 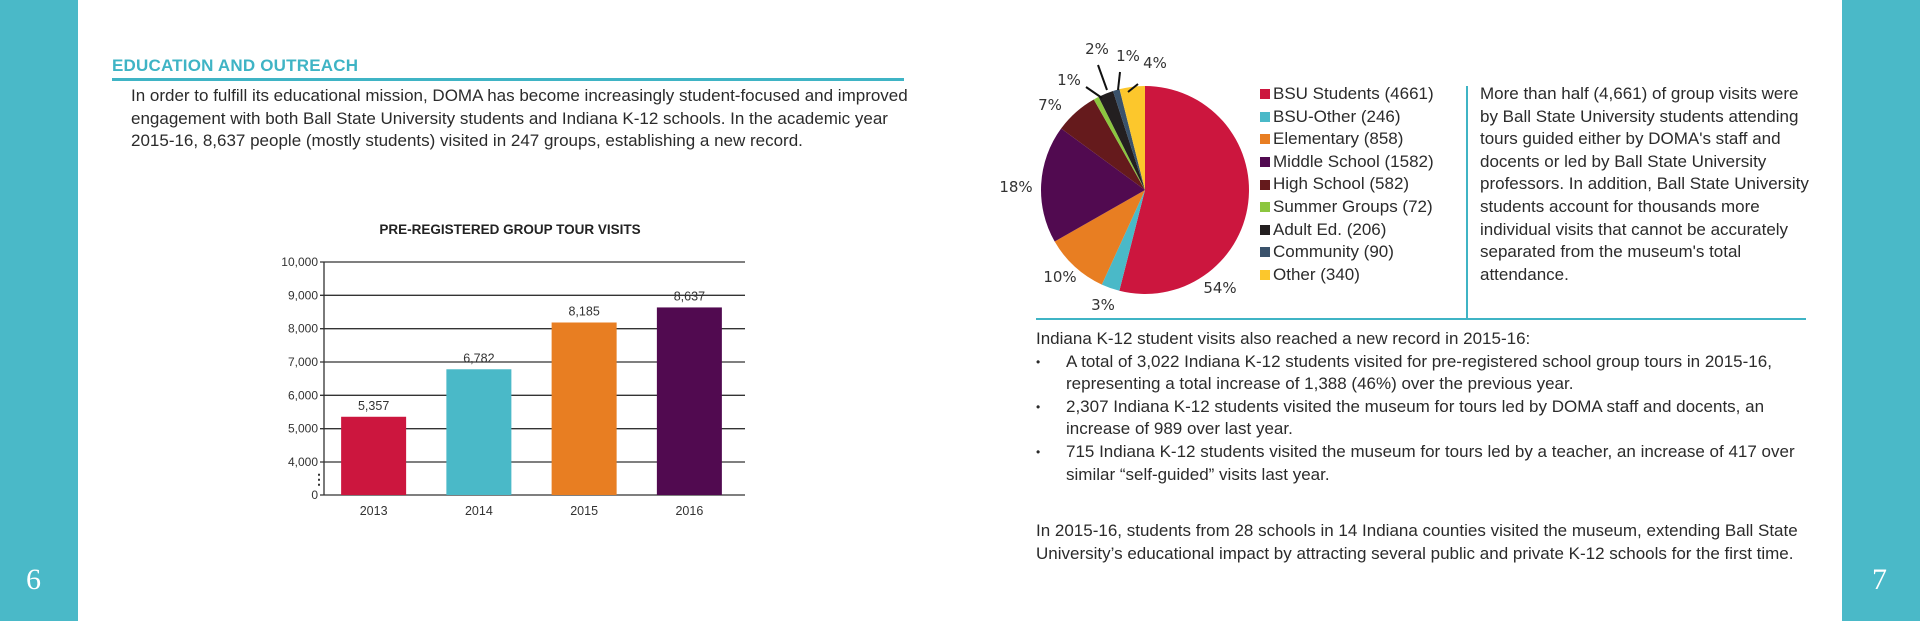 I want to click on legend-label: Community (90), so click(x=1333, y=252).